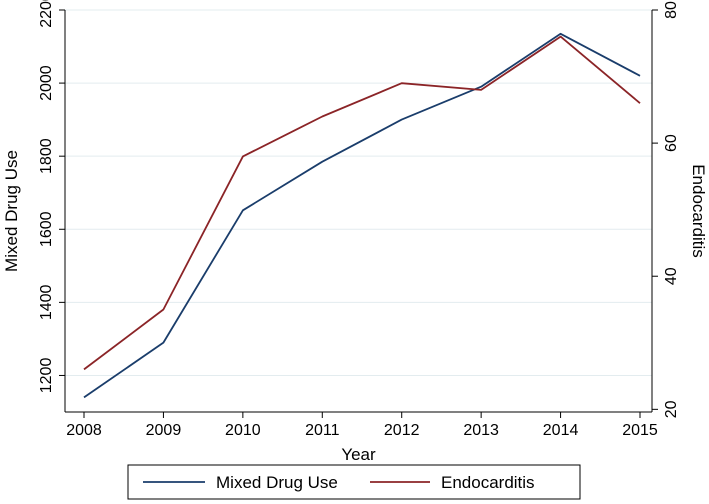 Image resolution: width=709 pixels, height=504 pixels. What do you see at coordinates (488, 482) in the screenshot?
I see `legend-label-endocarditis: Endocarditis` at bounding box center [488, 482].